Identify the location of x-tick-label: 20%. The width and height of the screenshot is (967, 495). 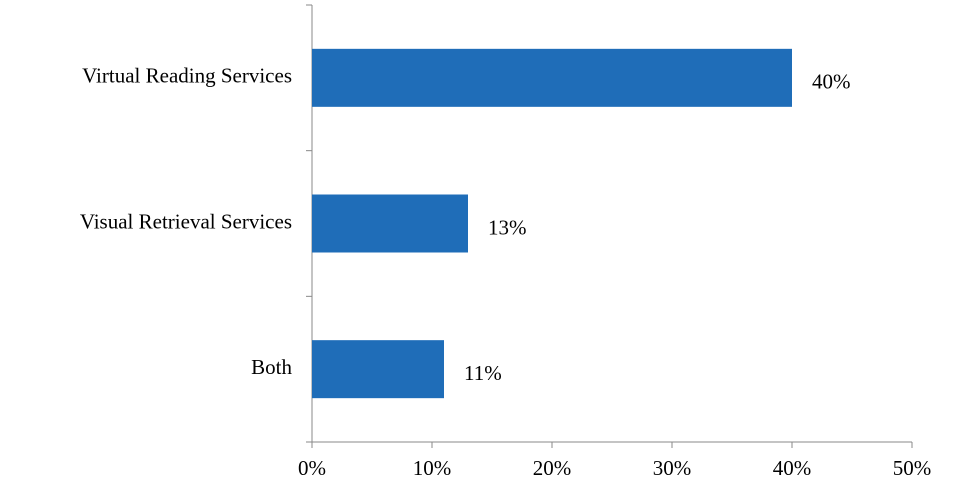
(552, 468).